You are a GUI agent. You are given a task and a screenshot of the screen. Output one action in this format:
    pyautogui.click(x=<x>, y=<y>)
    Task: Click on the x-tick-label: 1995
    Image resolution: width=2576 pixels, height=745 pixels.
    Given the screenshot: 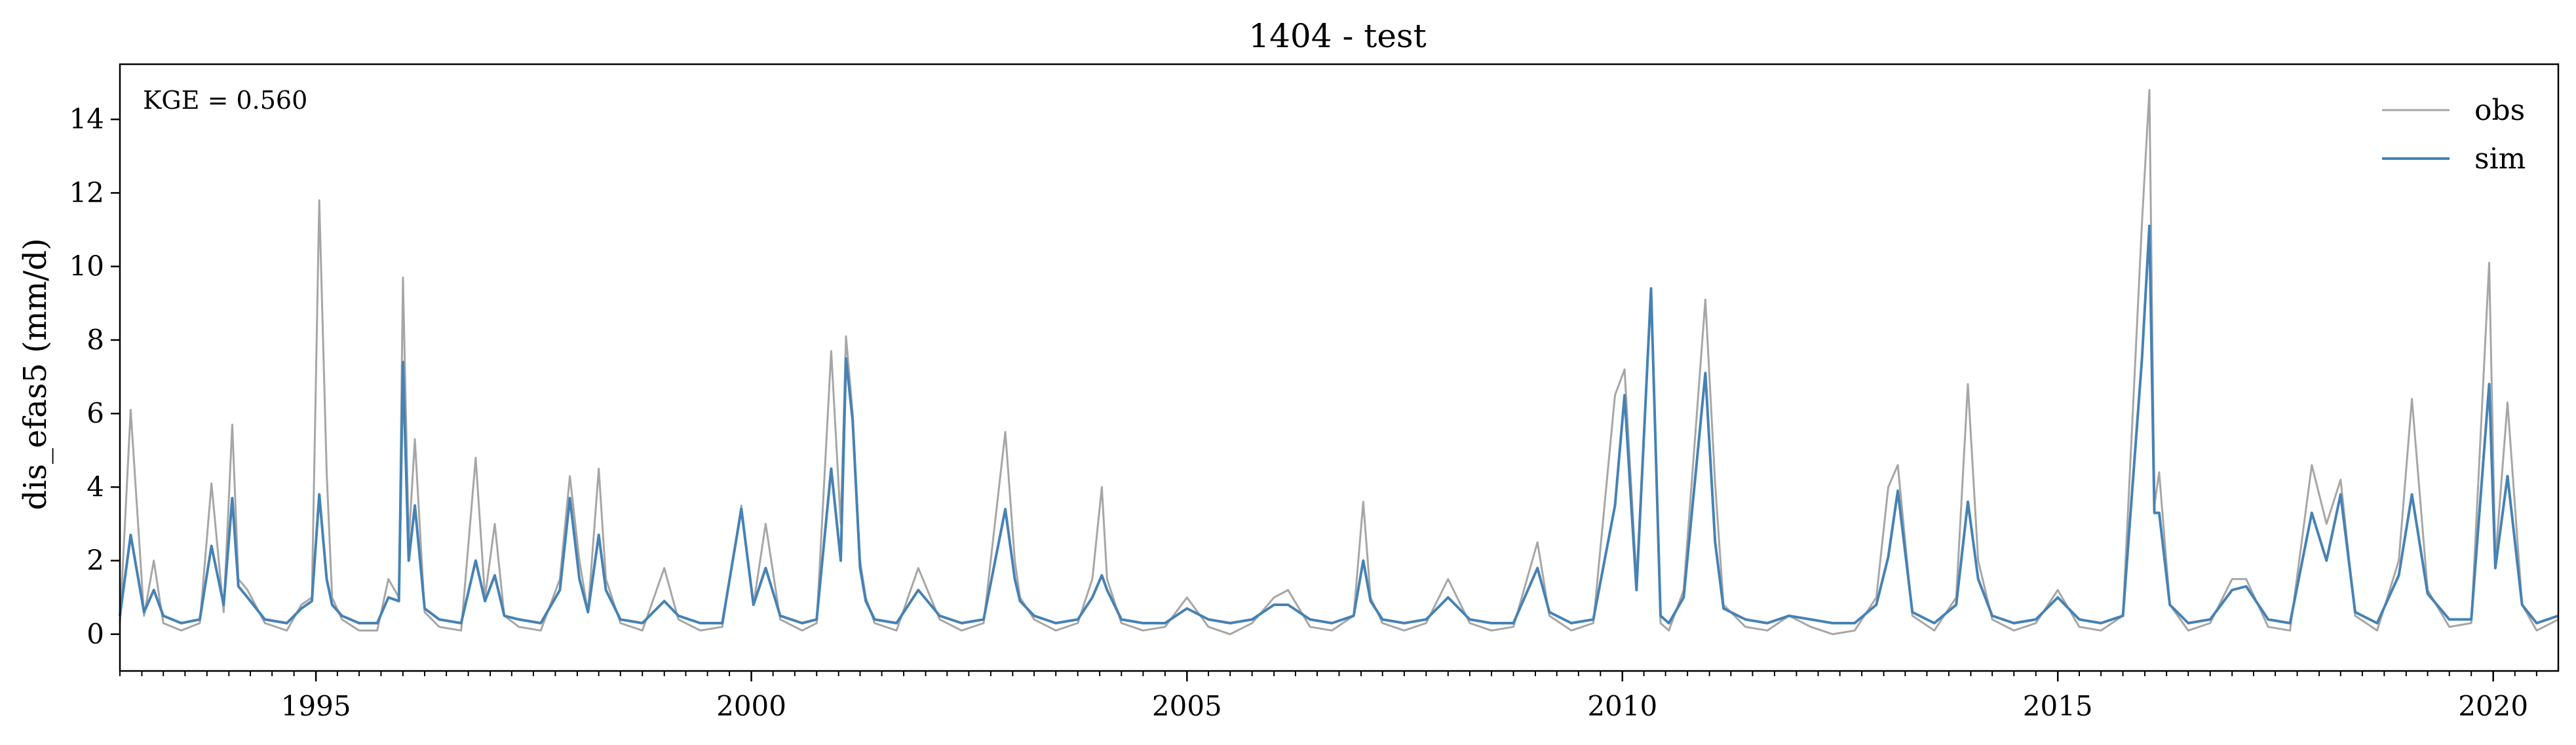 What is the action you would take?
    pyautogui.click(x=316, y=706)
    